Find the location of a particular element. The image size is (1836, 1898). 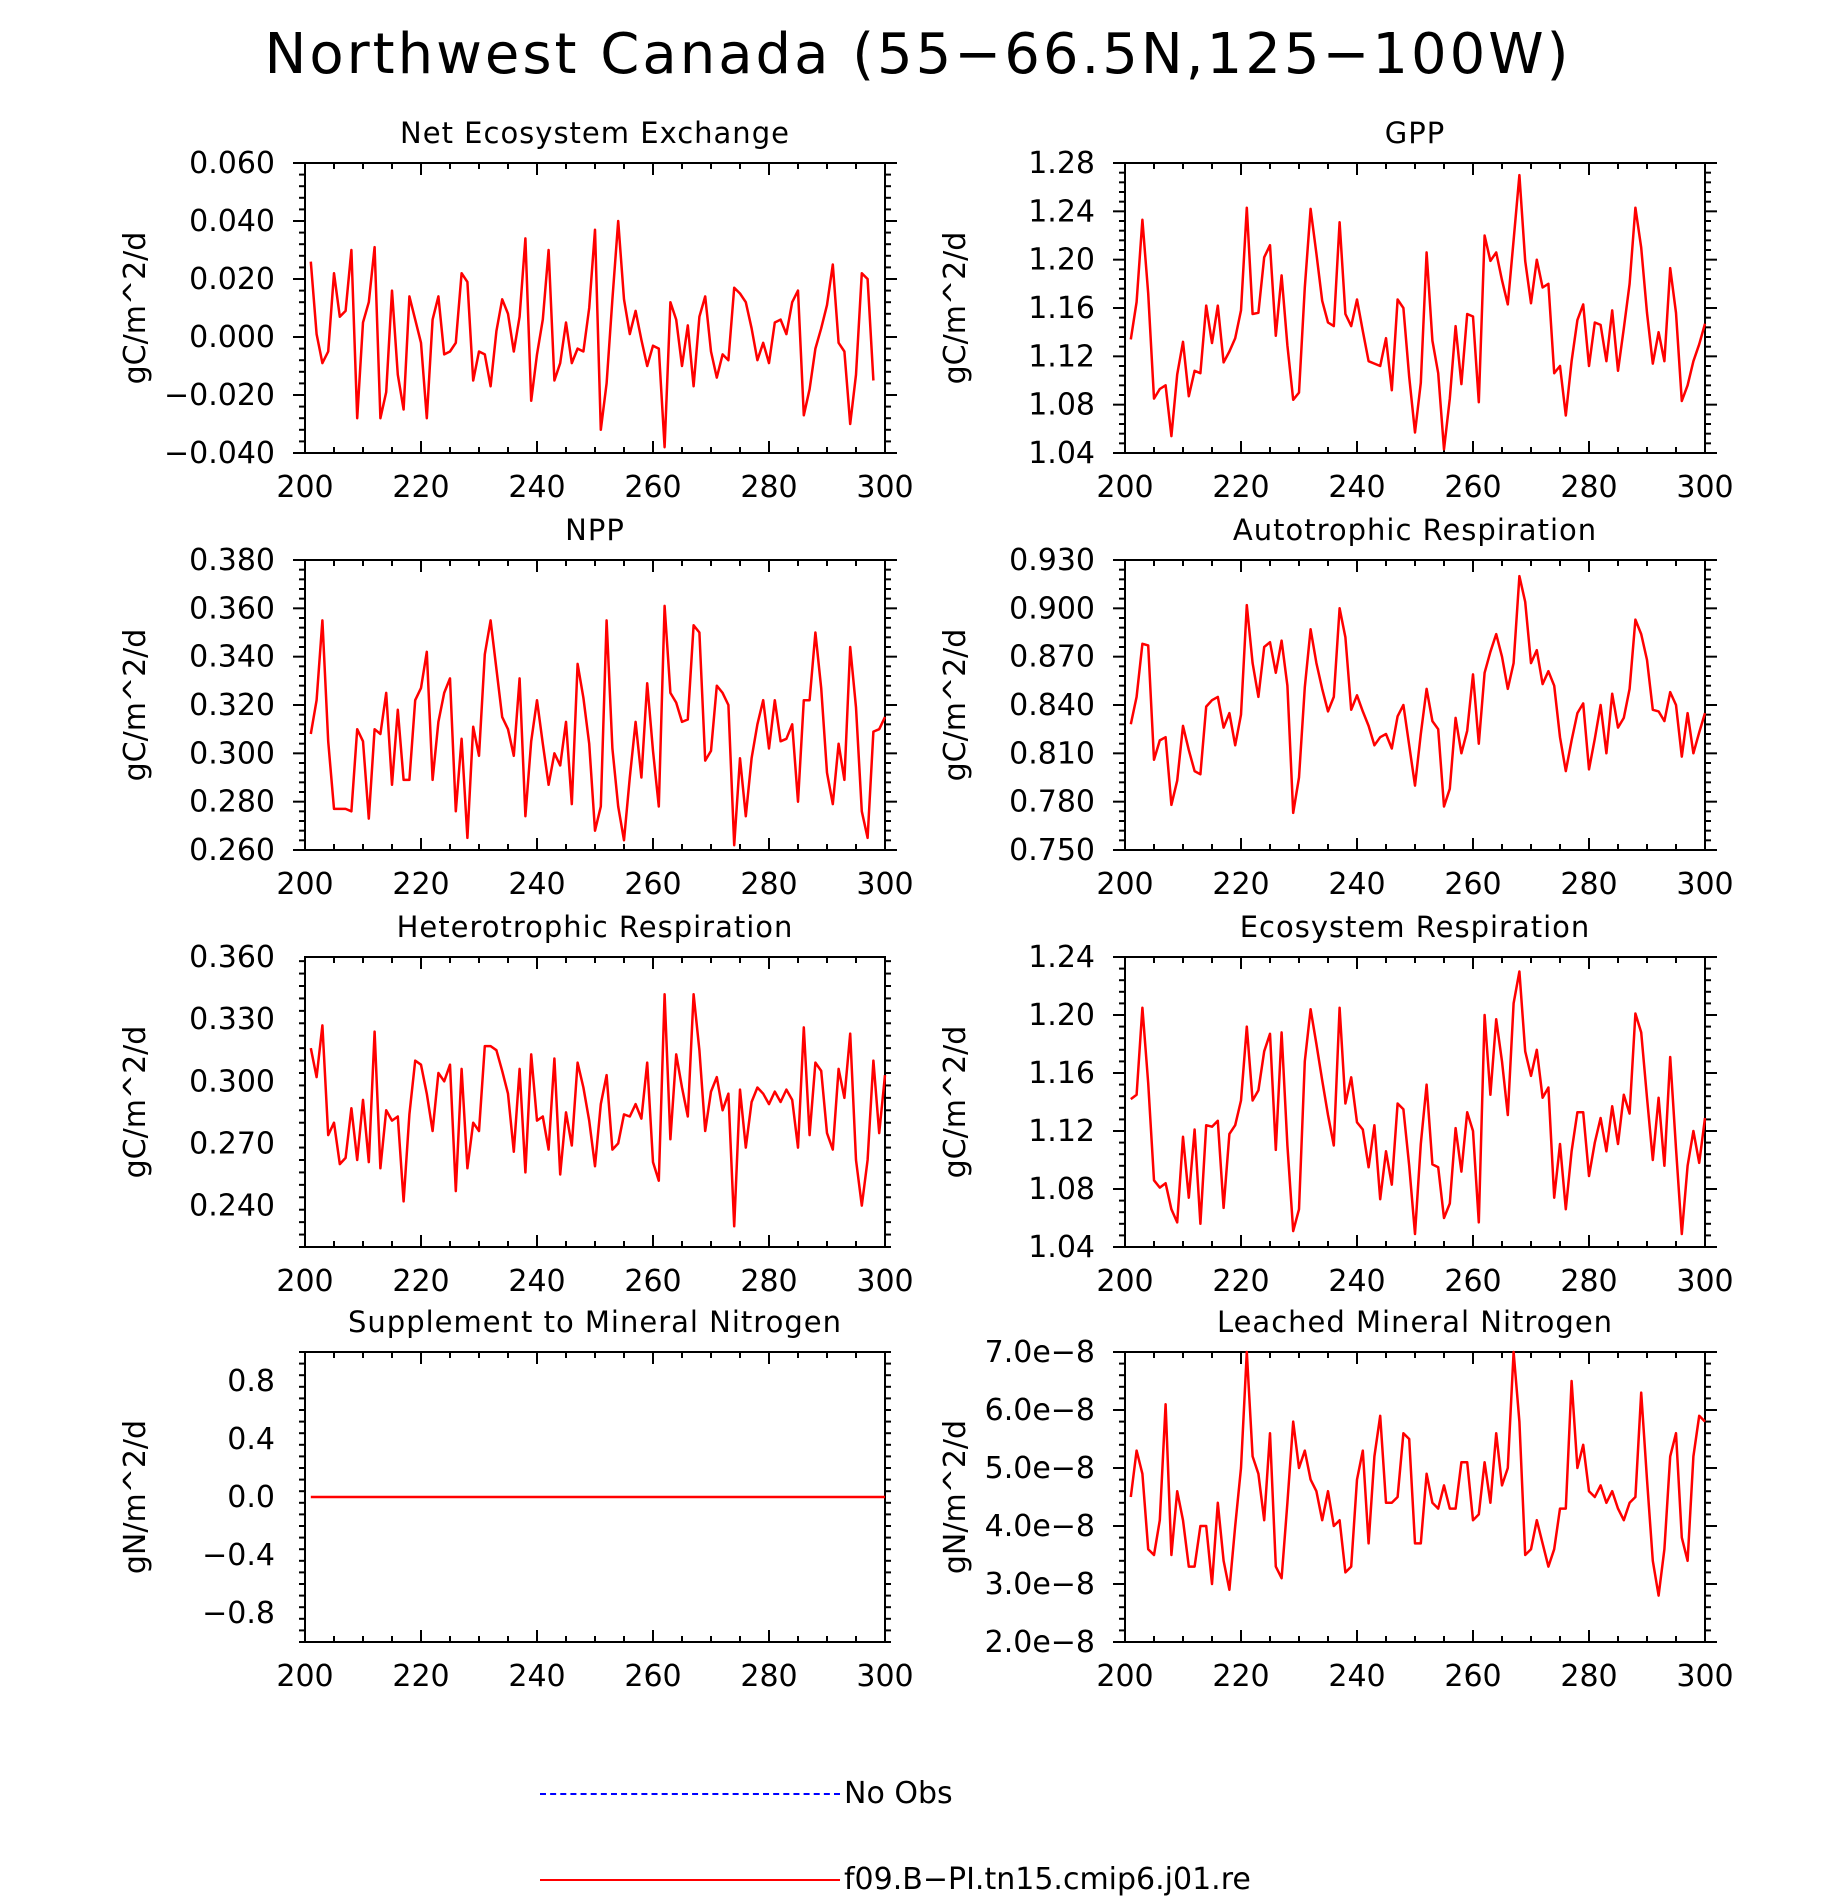

y-tick-label: 0.270 is located at coordinates (232, 1143).